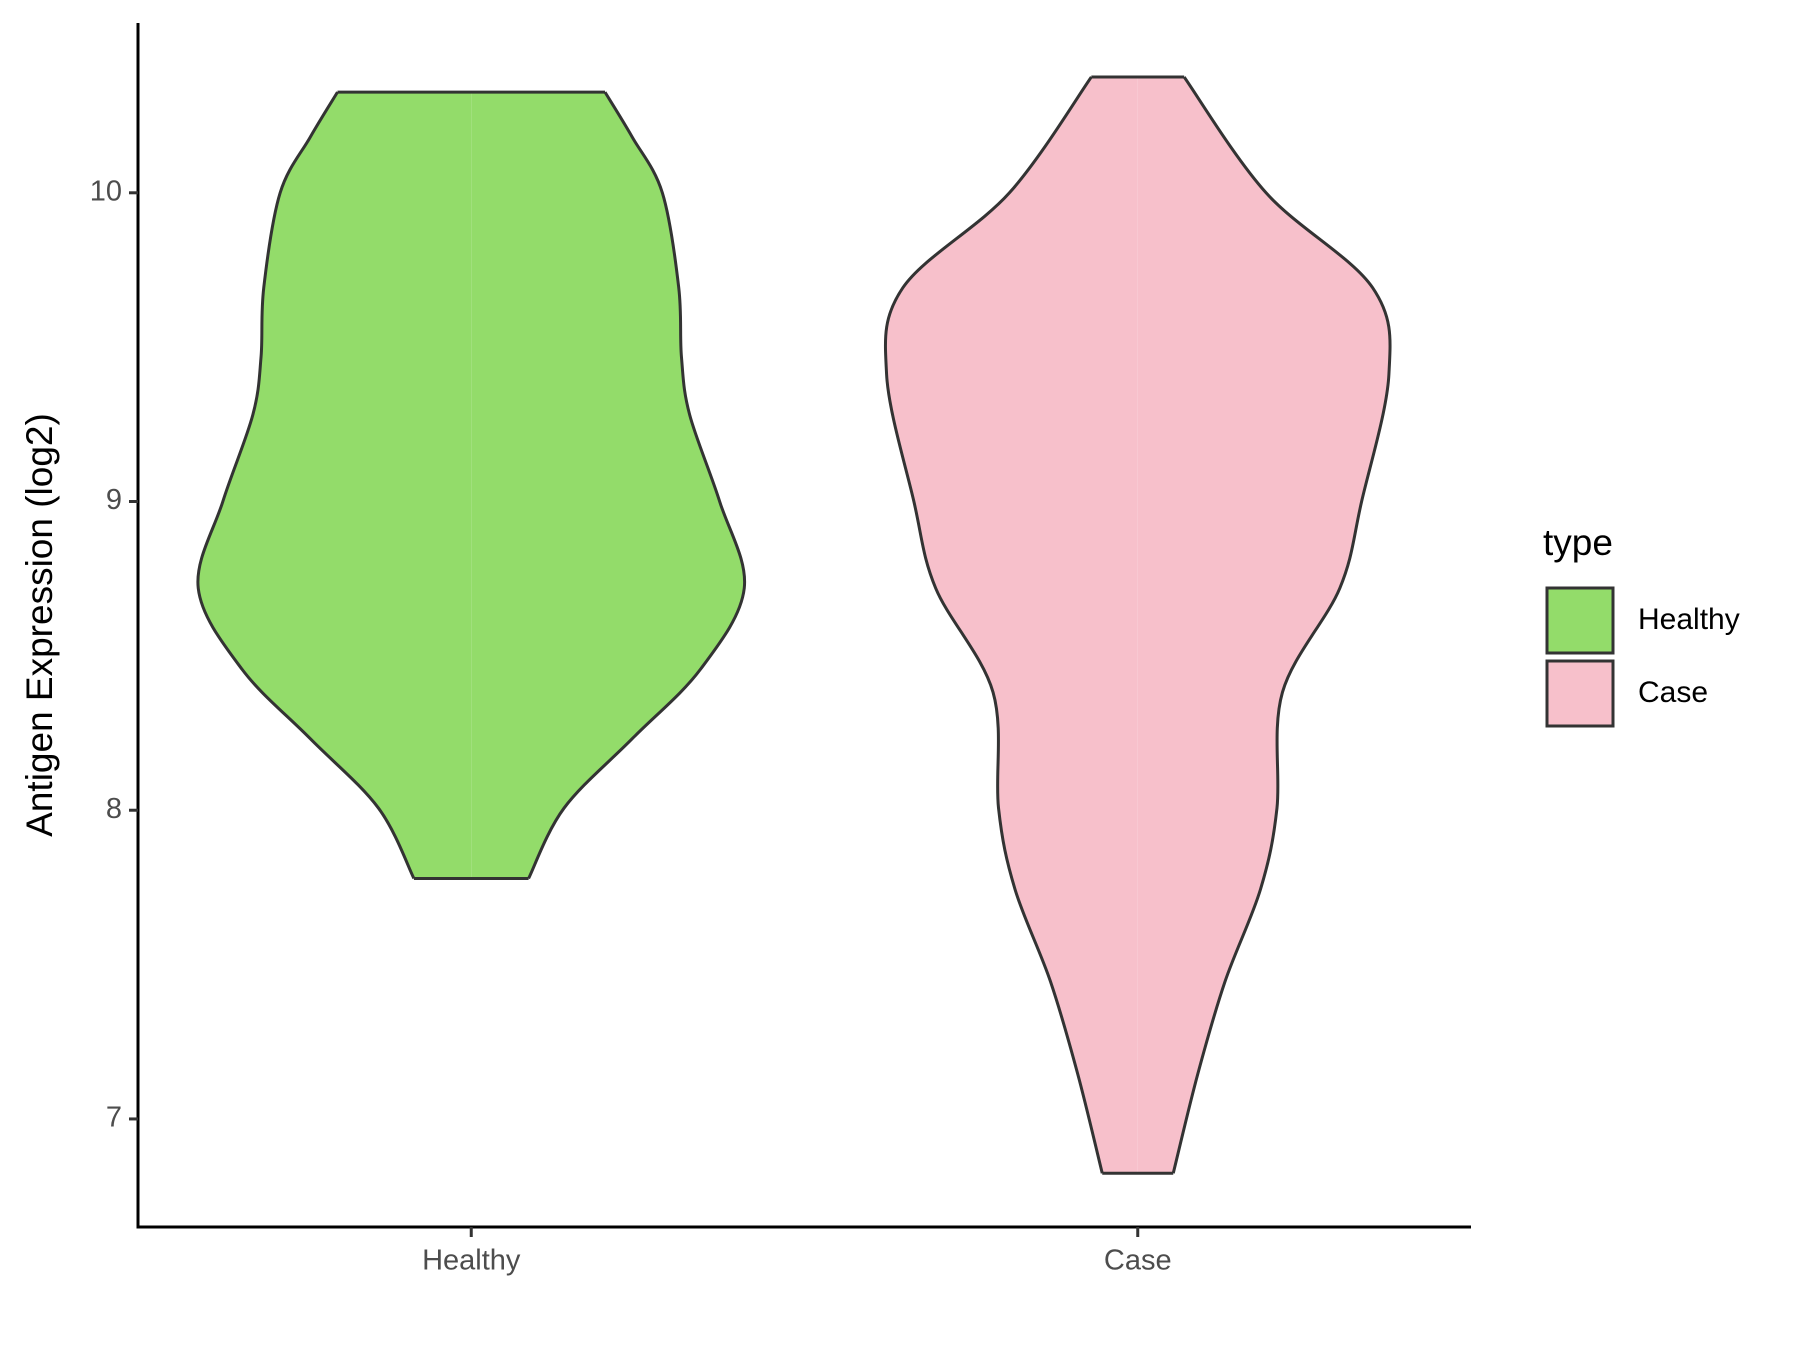 This screenshot has height=1350, width=1800. I want to click on y-tick-label: 8, so click(114, 809).